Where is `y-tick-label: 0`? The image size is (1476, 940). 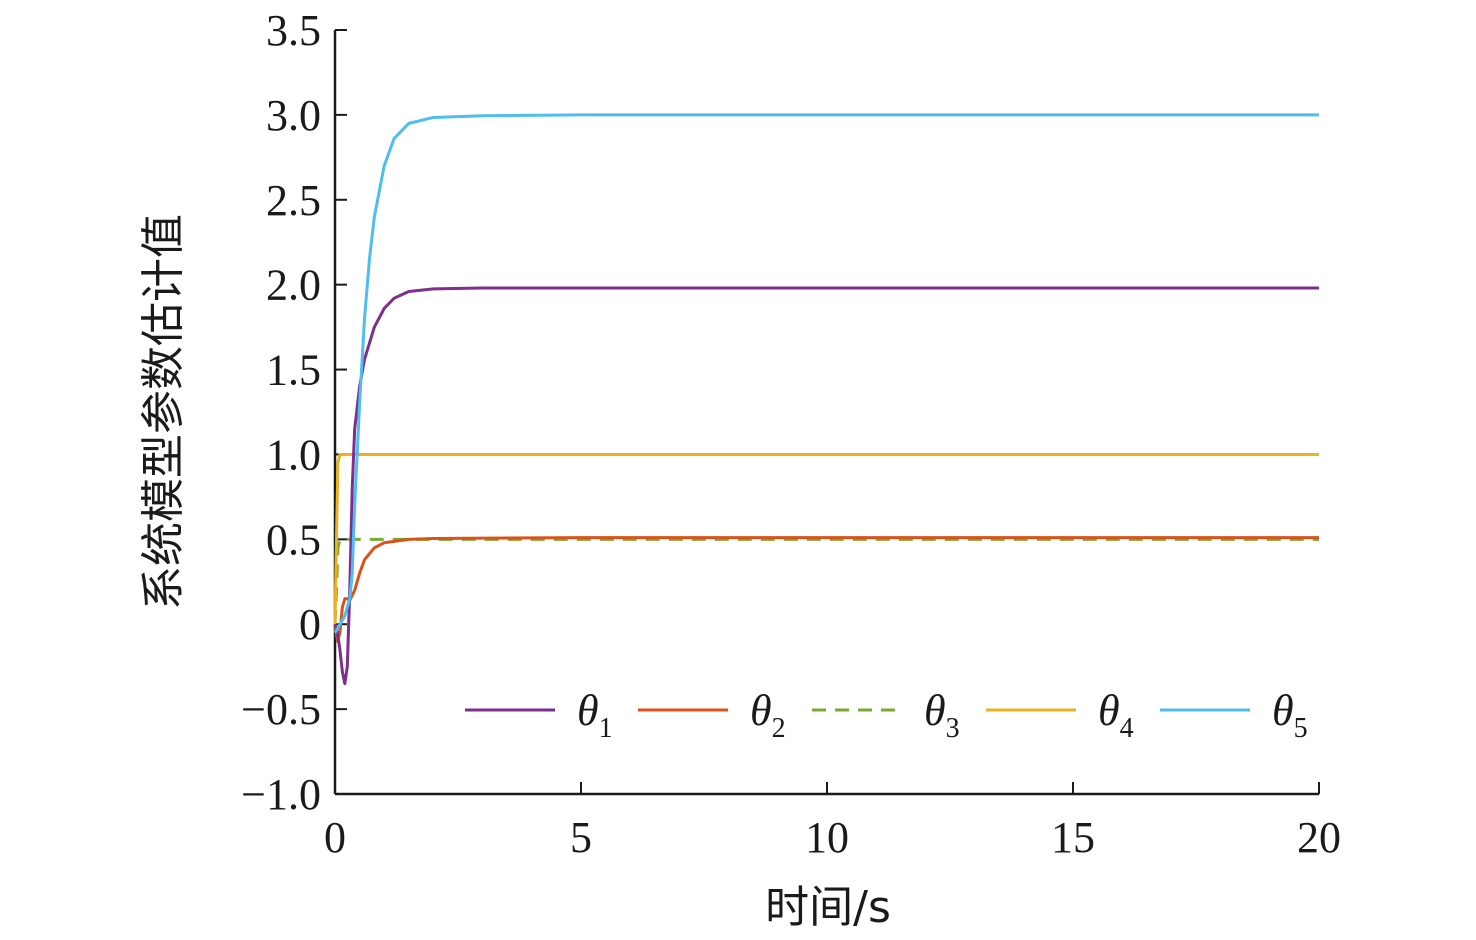
y-tick-label: 0 is located at coordinates (310, 624).